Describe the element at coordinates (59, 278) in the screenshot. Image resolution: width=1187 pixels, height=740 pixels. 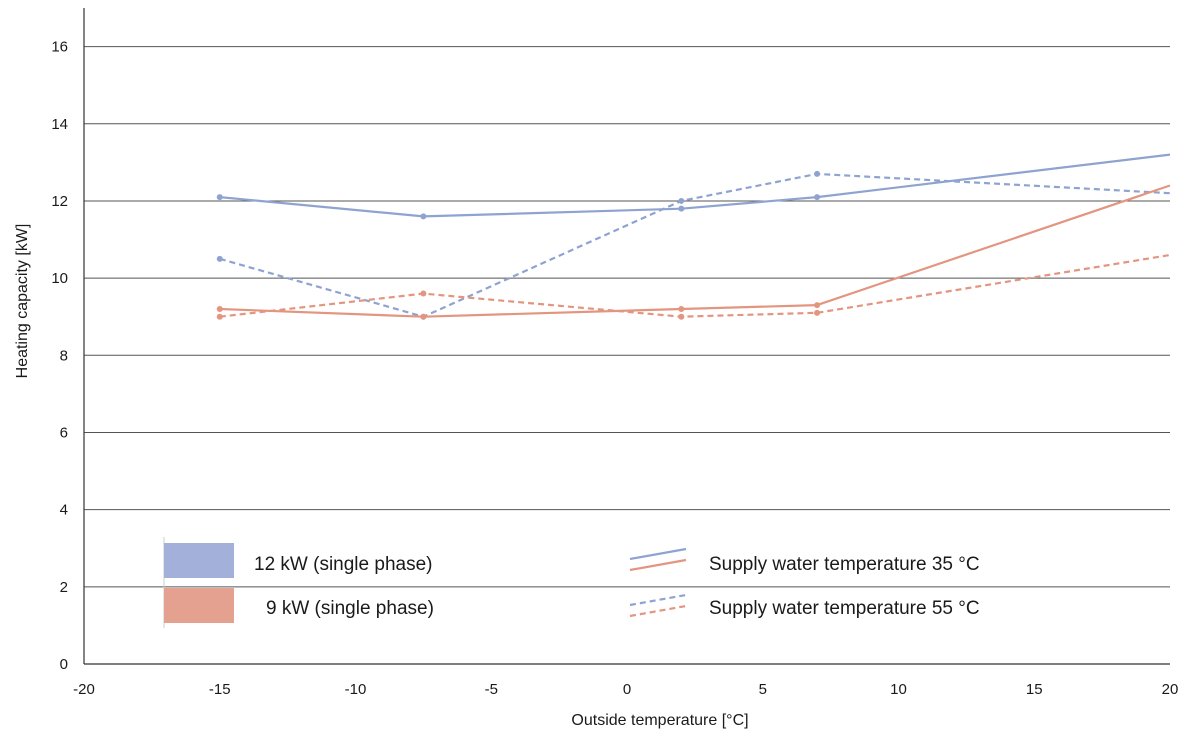
I see `y-tick-label: 10` at that location.